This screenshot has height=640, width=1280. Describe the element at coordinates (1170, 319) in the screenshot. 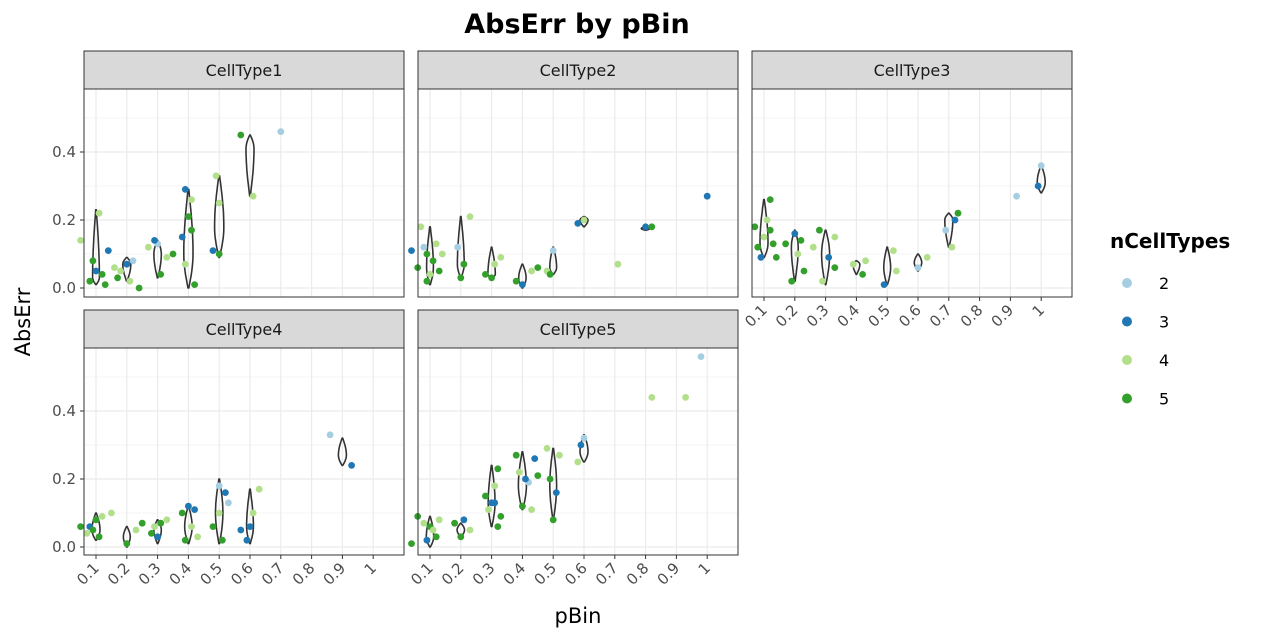

I see `legend: nCellTypes 2 3 4 5` at that location.